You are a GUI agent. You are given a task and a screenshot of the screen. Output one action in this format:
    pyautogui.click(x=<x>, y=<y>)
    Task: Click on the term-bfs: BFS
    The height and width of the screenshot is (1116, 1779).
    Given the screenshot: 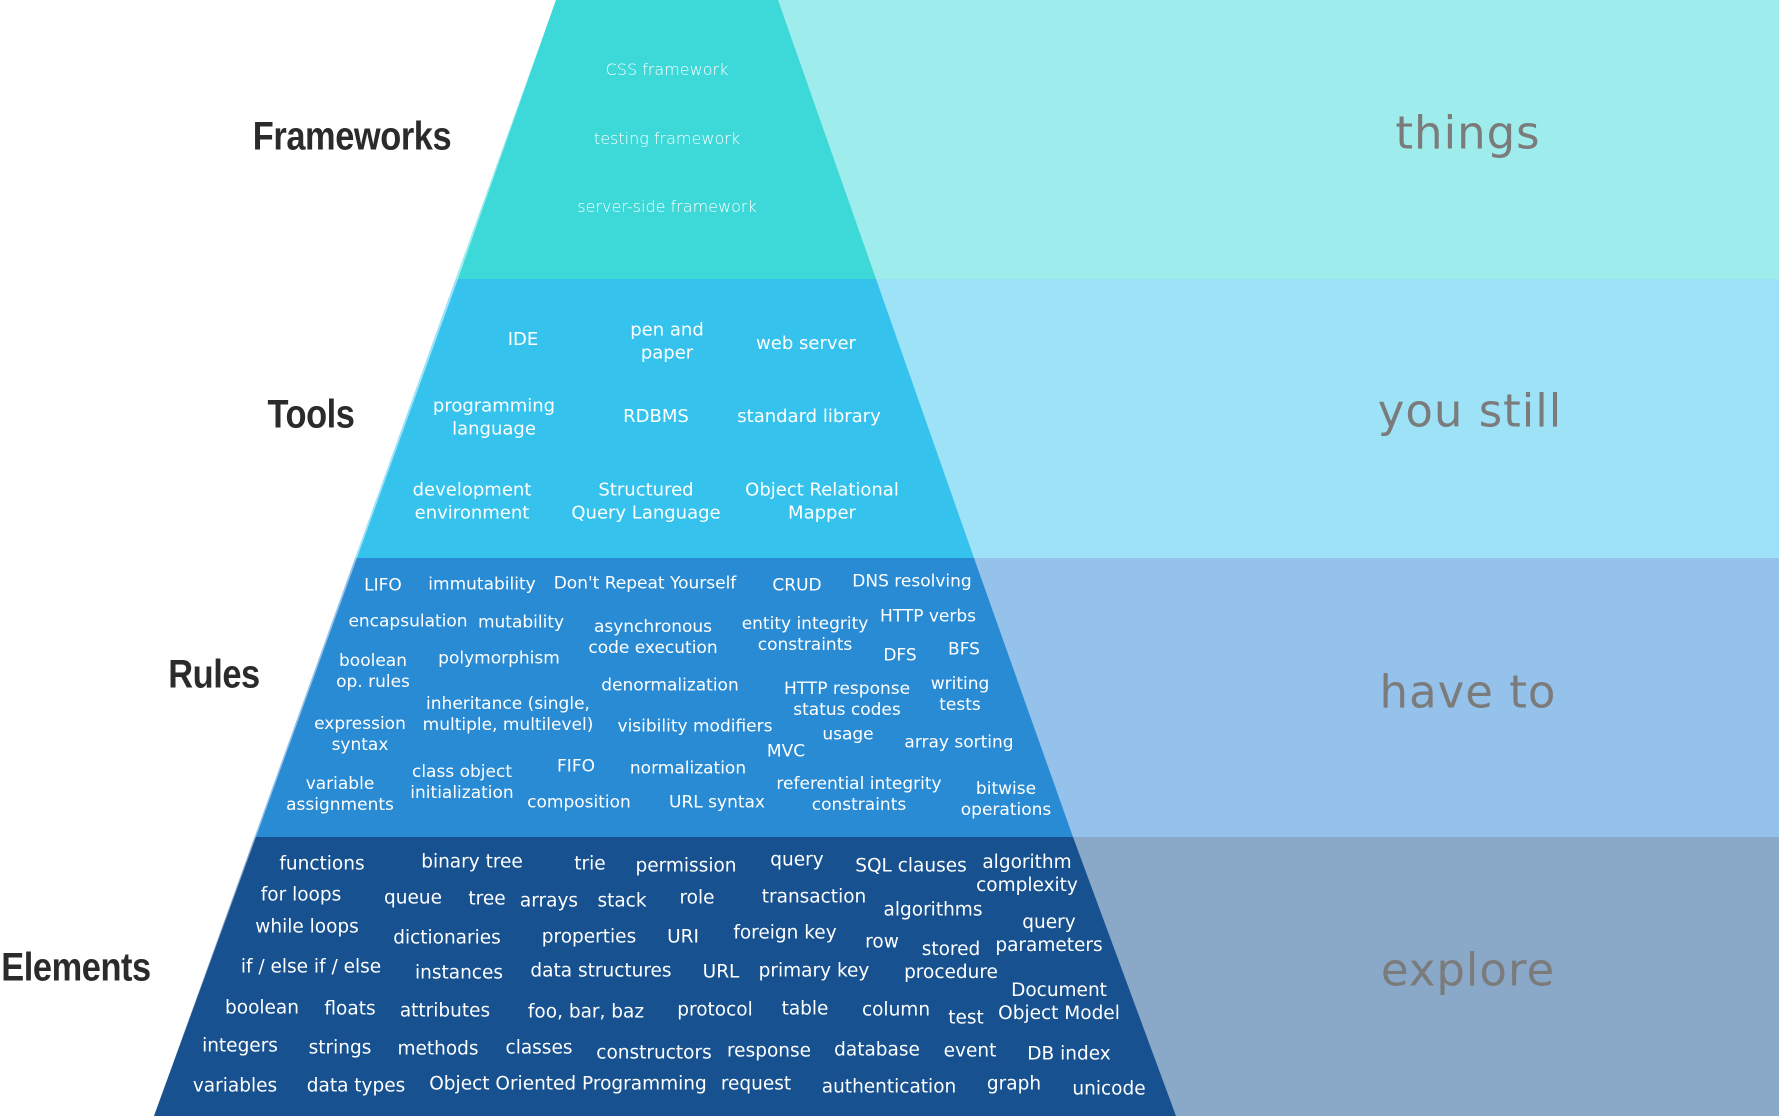 What is the action you would take?
    pyautogui.click(x=964, y=649)
    